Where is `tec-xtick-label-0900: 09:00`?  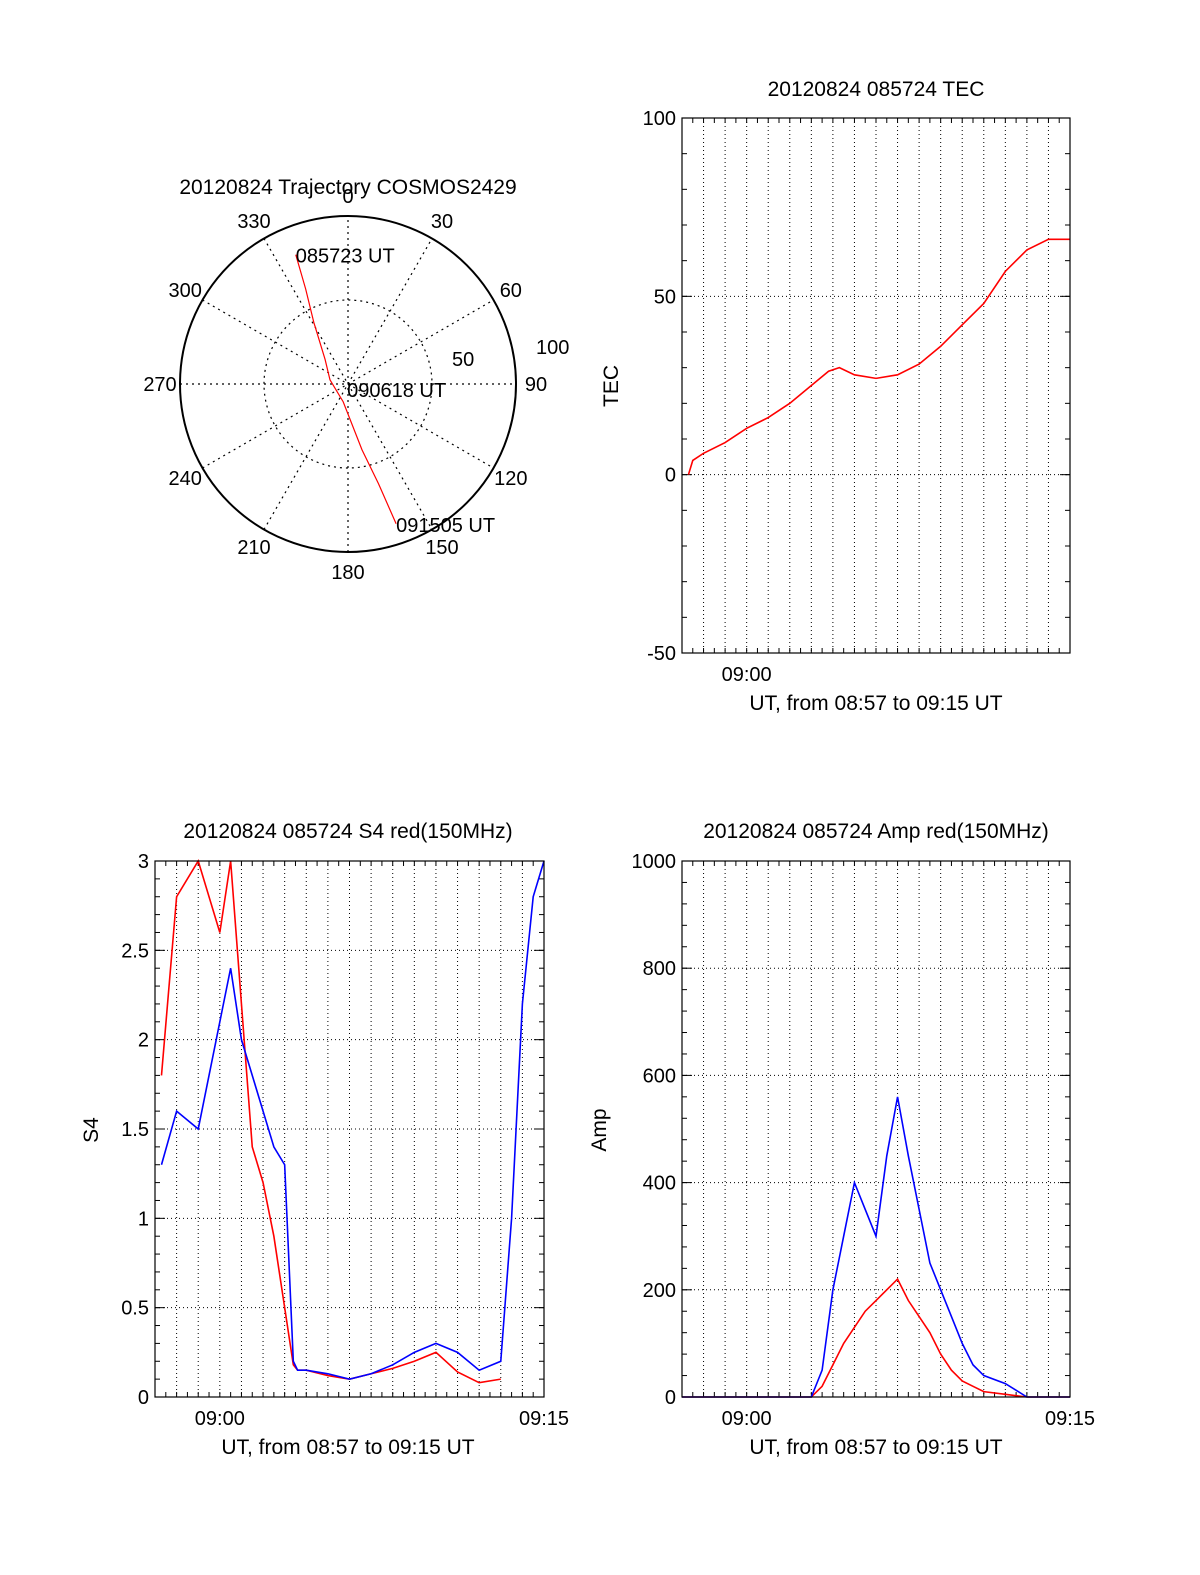
tec-xtick-label-0900: 09:00 is located at coordinates (747, 675).